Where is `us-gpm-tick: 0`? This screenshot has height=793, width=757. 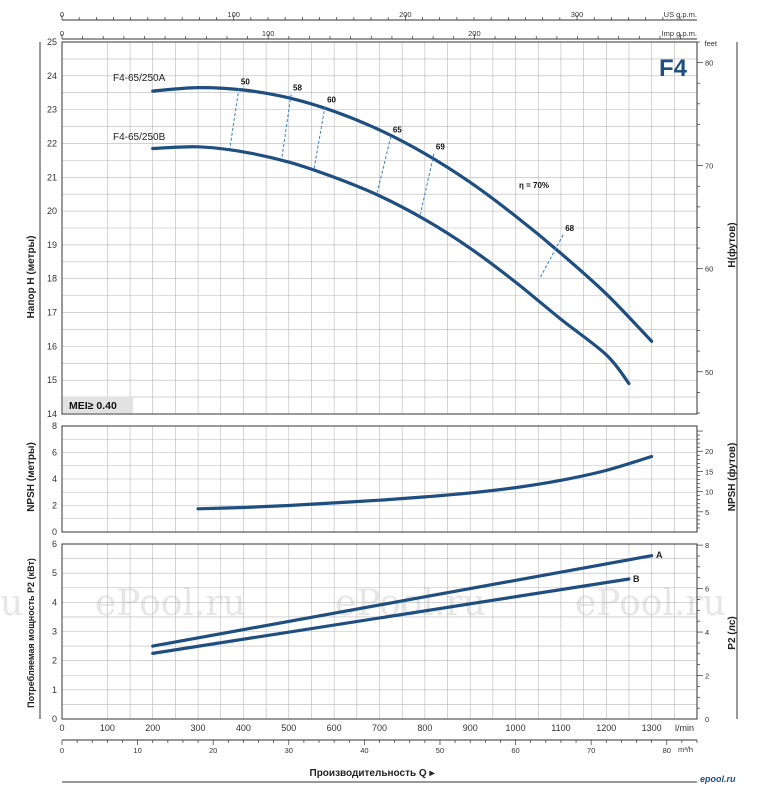 us-gpm-tick: 0 is located at coordinates (62, 14).